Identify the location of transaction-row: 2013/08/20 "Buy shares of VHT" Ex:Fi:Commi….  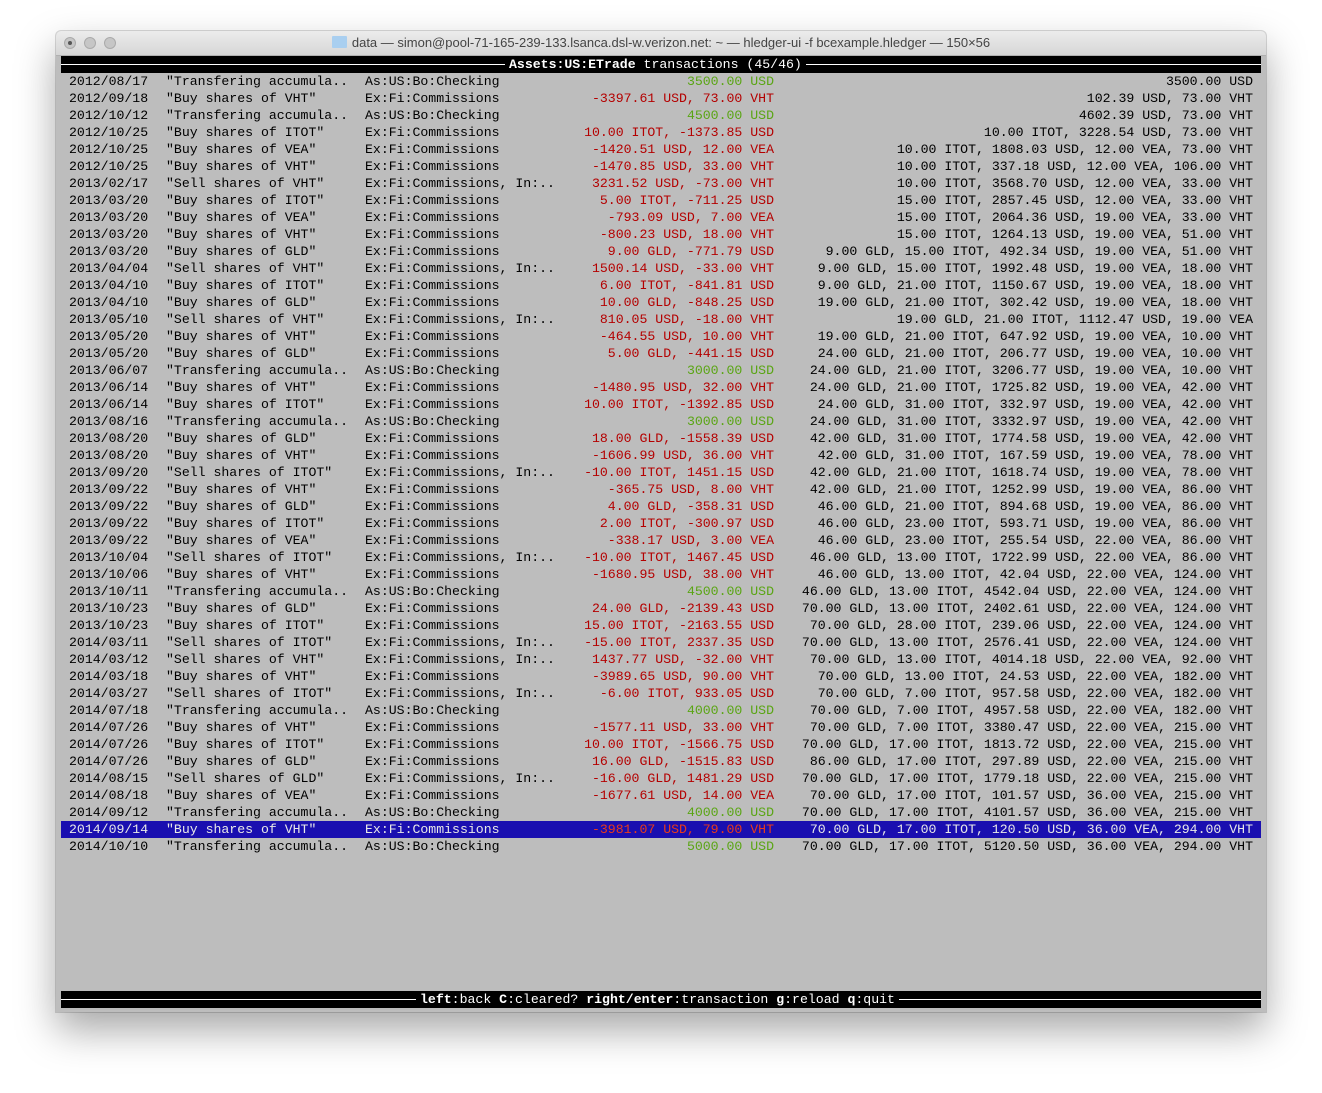
(661, 455).